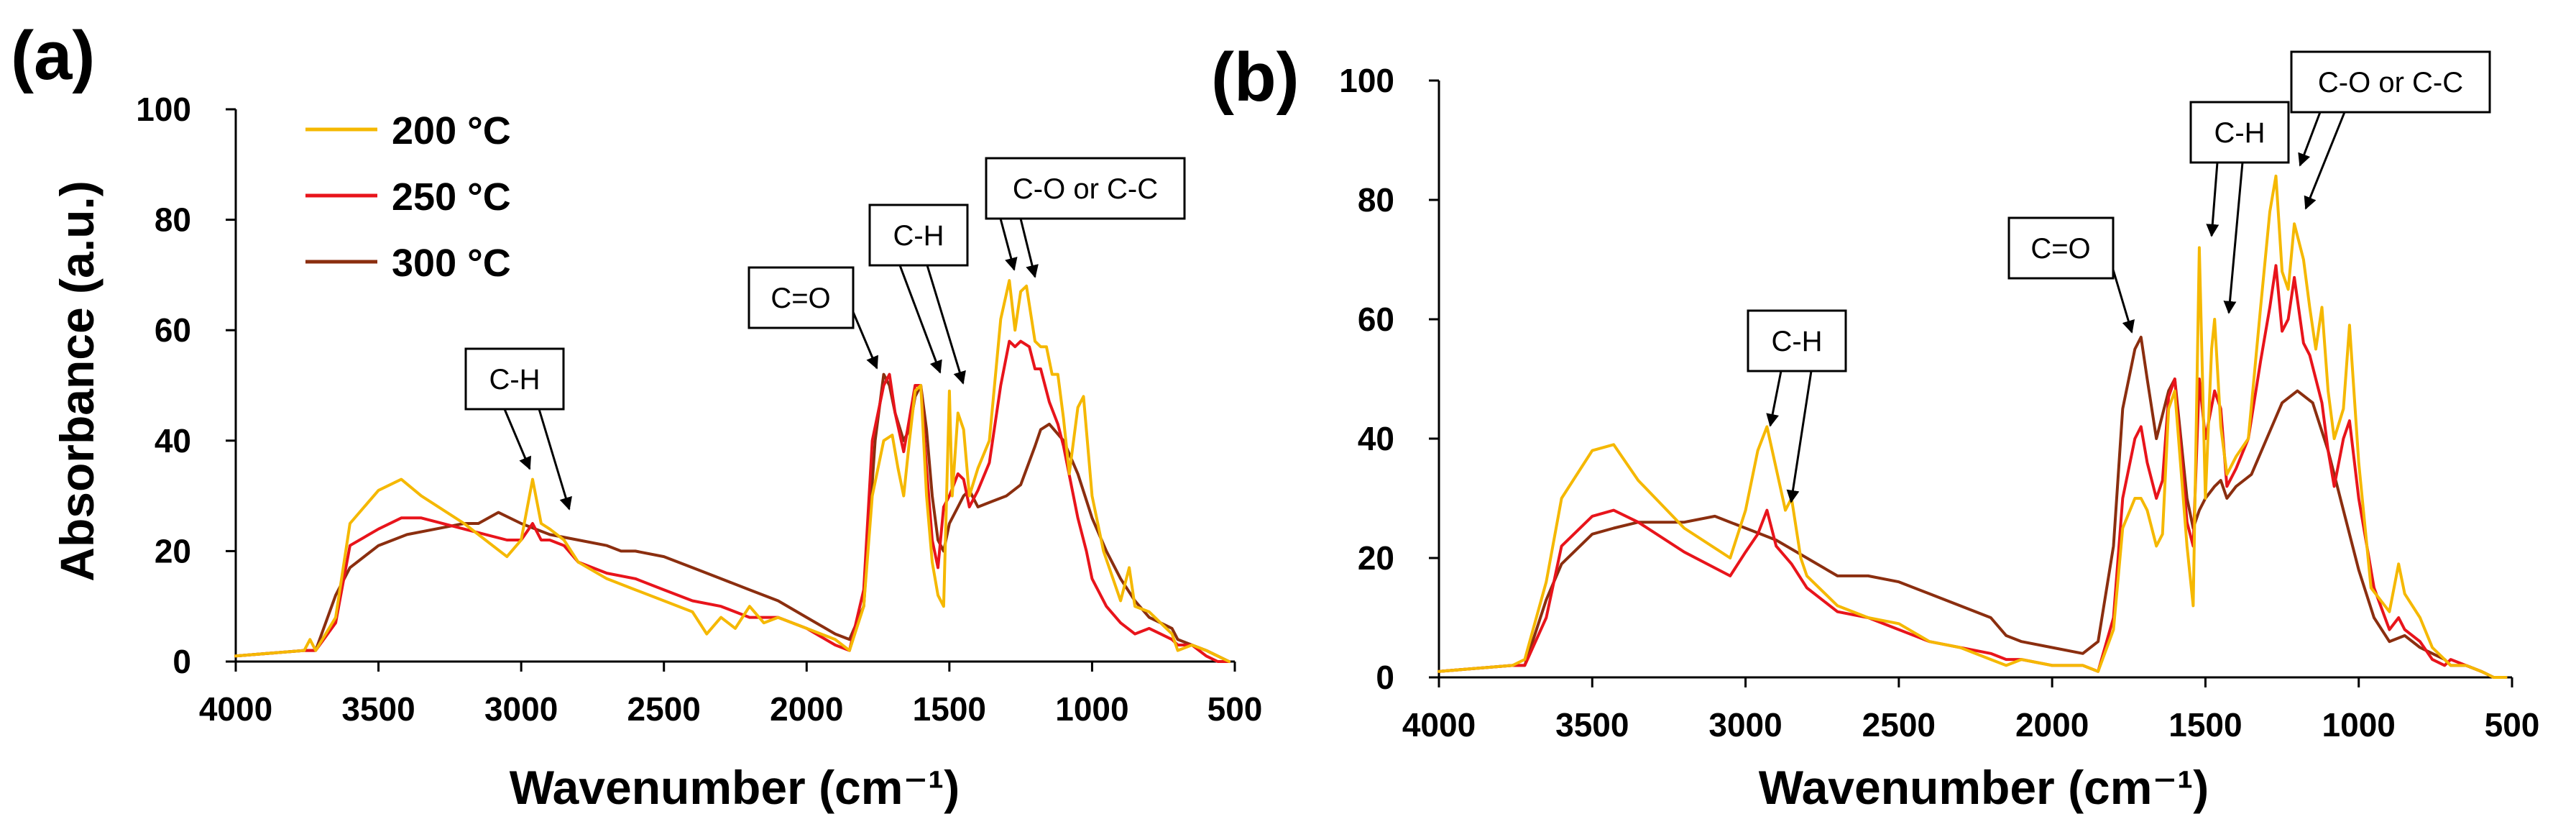  Describe the element at coordinates (1592, 725) in the screenshot. I see `panel-b-x-tick-label: 3500` at that location.